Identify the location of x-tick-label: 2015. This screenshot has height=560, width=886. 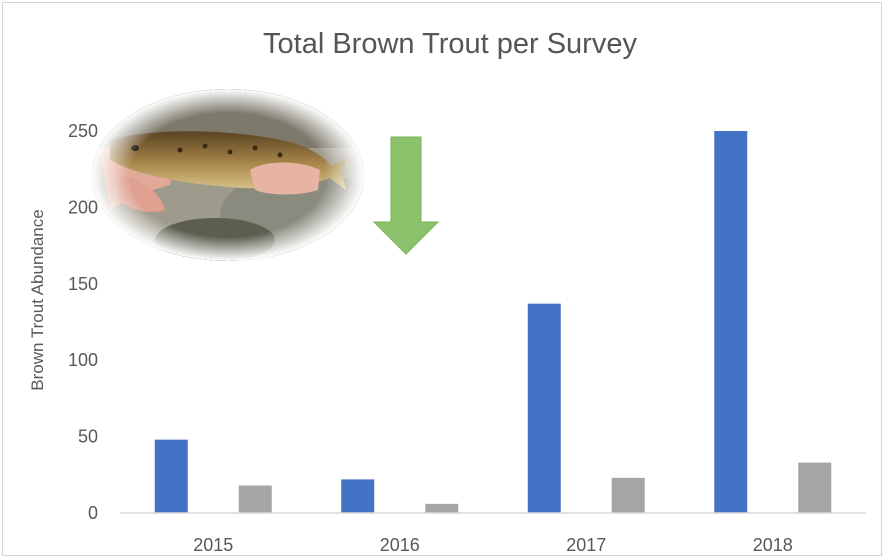
(213, 545).